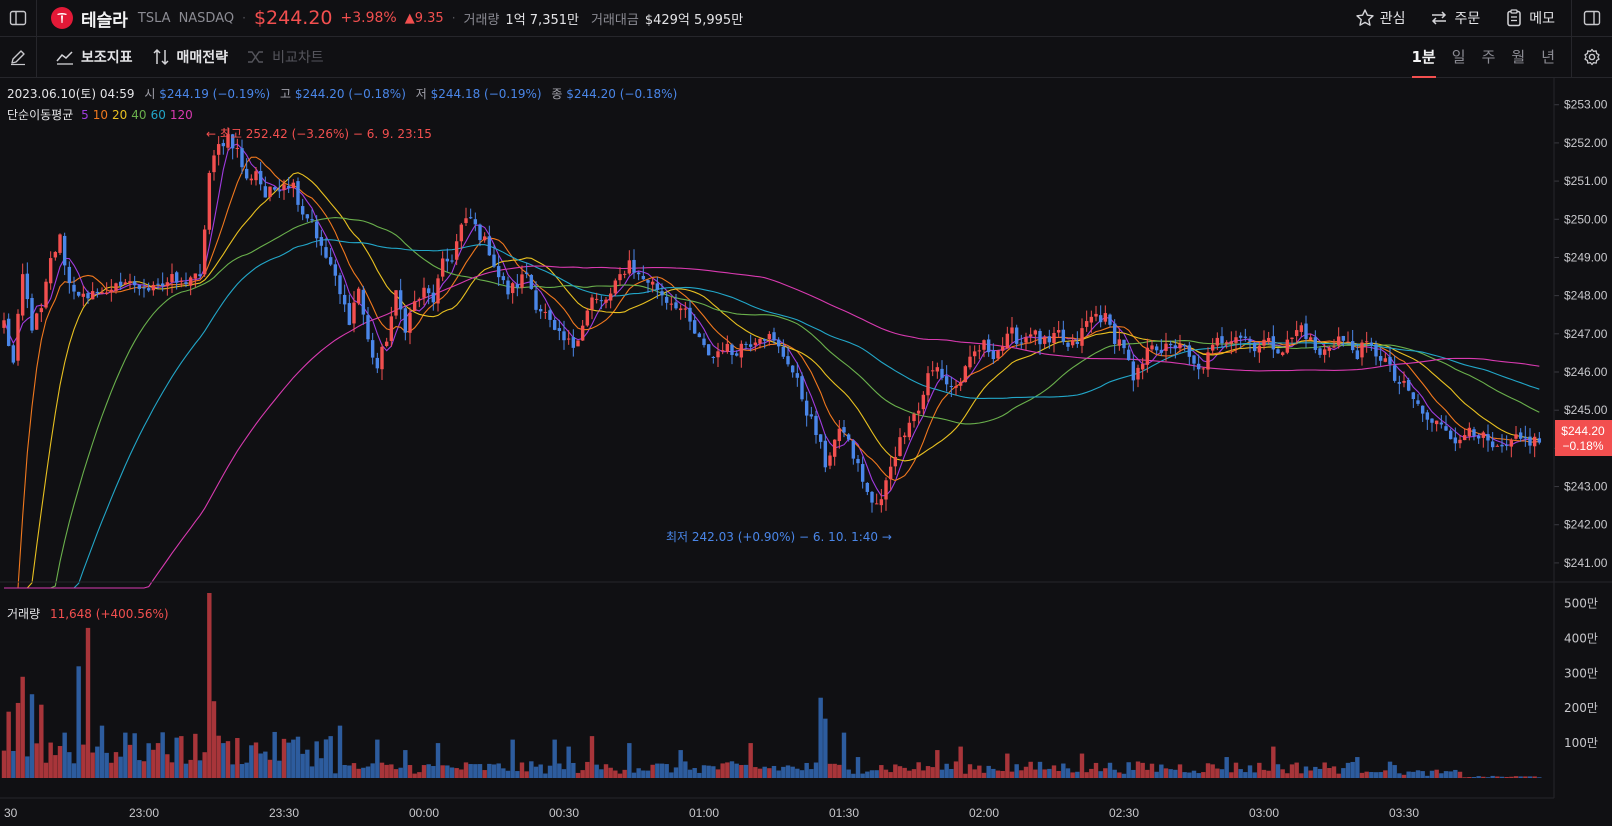 The image size is (1612, 826). What do you see at coordinates (1581, 603) in the screenshot?
I see `volume-tick-label: 500만` at bounding box center [1581, 603].